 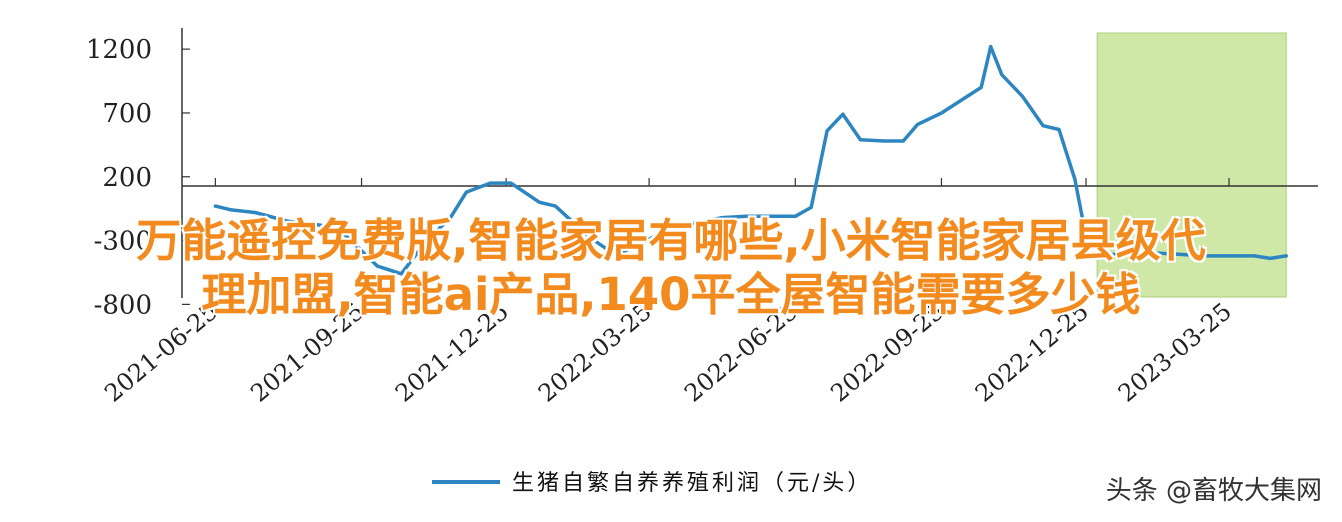 I want to click on y-axis-ticks: 1200 700 200 -300 -800, so click(x=138, y=177).